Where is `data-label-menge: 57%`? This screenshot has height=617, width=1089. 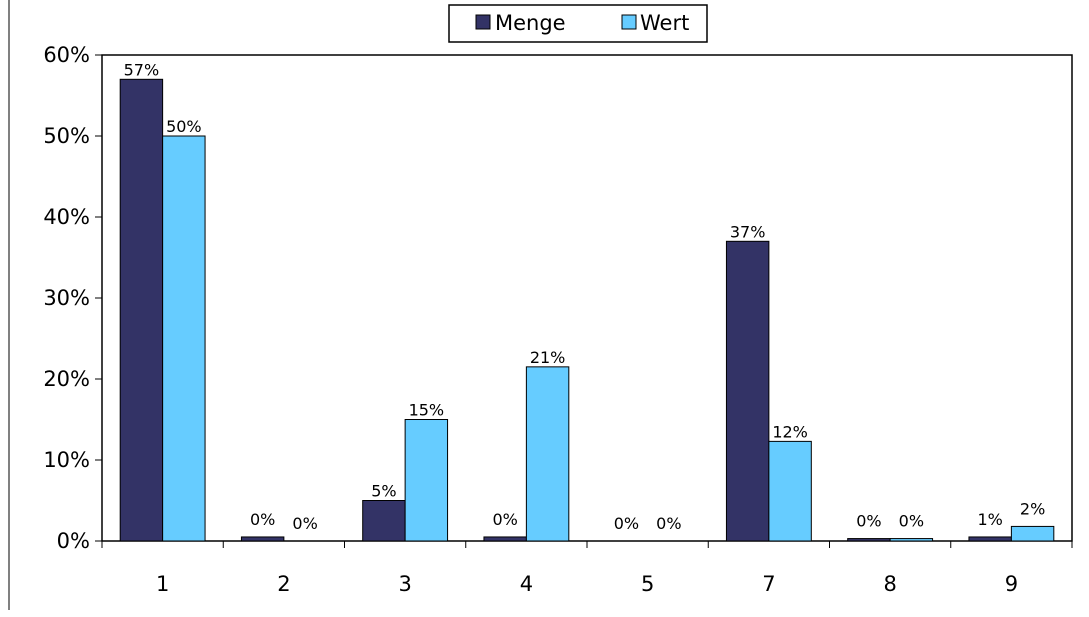 data-label-menge: 57% is located at coordinates (142, 69).